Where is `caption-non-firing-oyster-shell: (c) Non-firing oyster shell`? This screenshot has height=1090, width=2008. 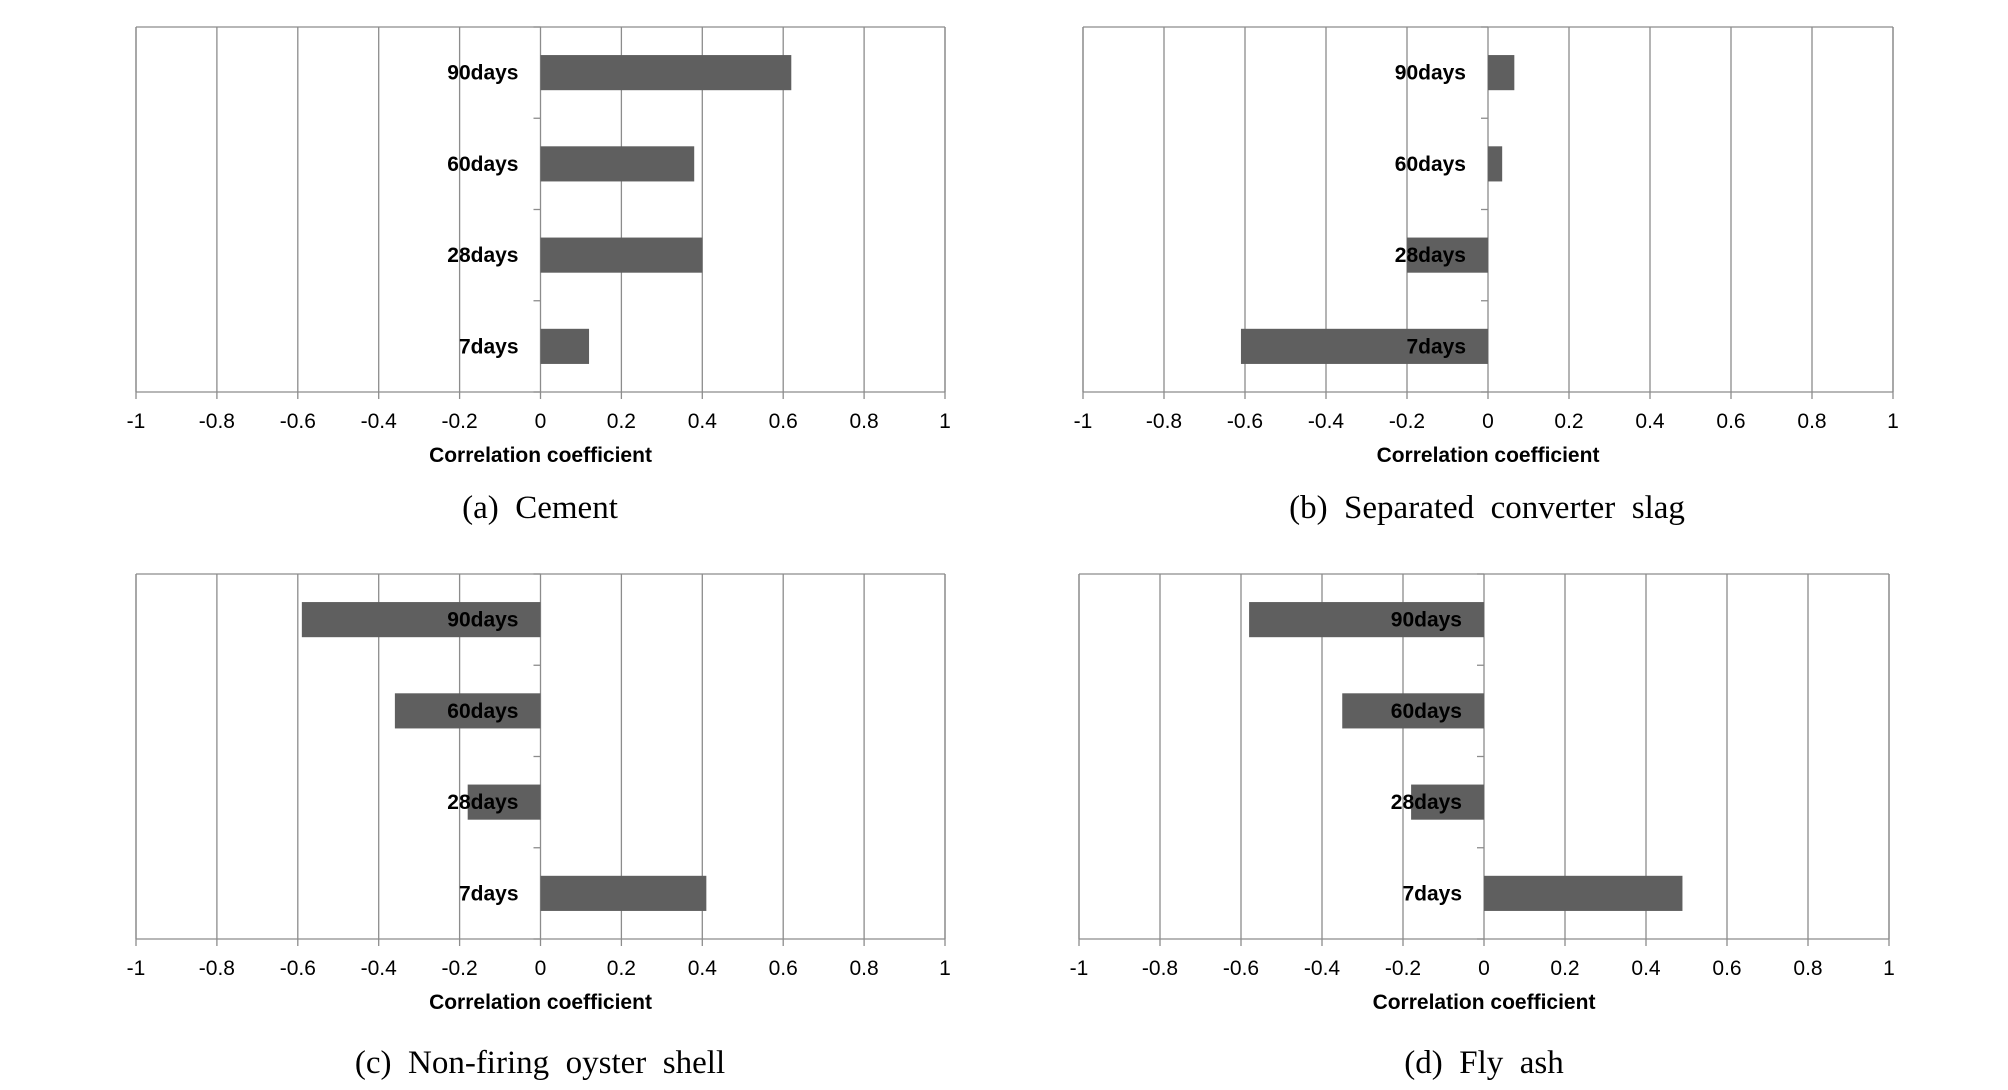
caption-non-firing-oyster-shell: (c) Non-firing oyster shell is located at coordinates (540, 1063).